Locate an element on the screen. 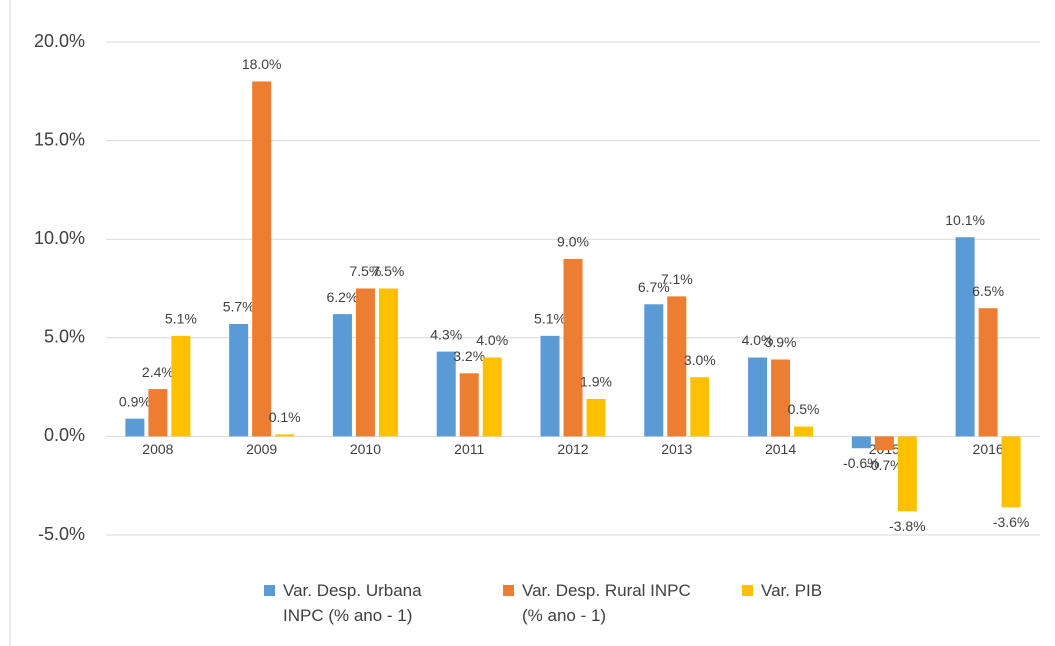 This screenshot has width=1055, height=646. x-tick-label: 2011 is located at coordinates (469, 449).